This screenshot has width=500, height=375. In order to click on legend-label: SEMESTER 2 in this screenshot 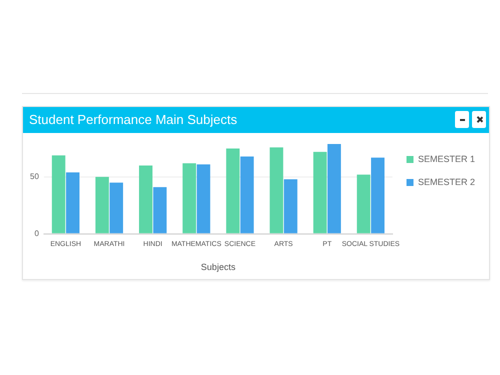, I will do `click(446, 181)`.